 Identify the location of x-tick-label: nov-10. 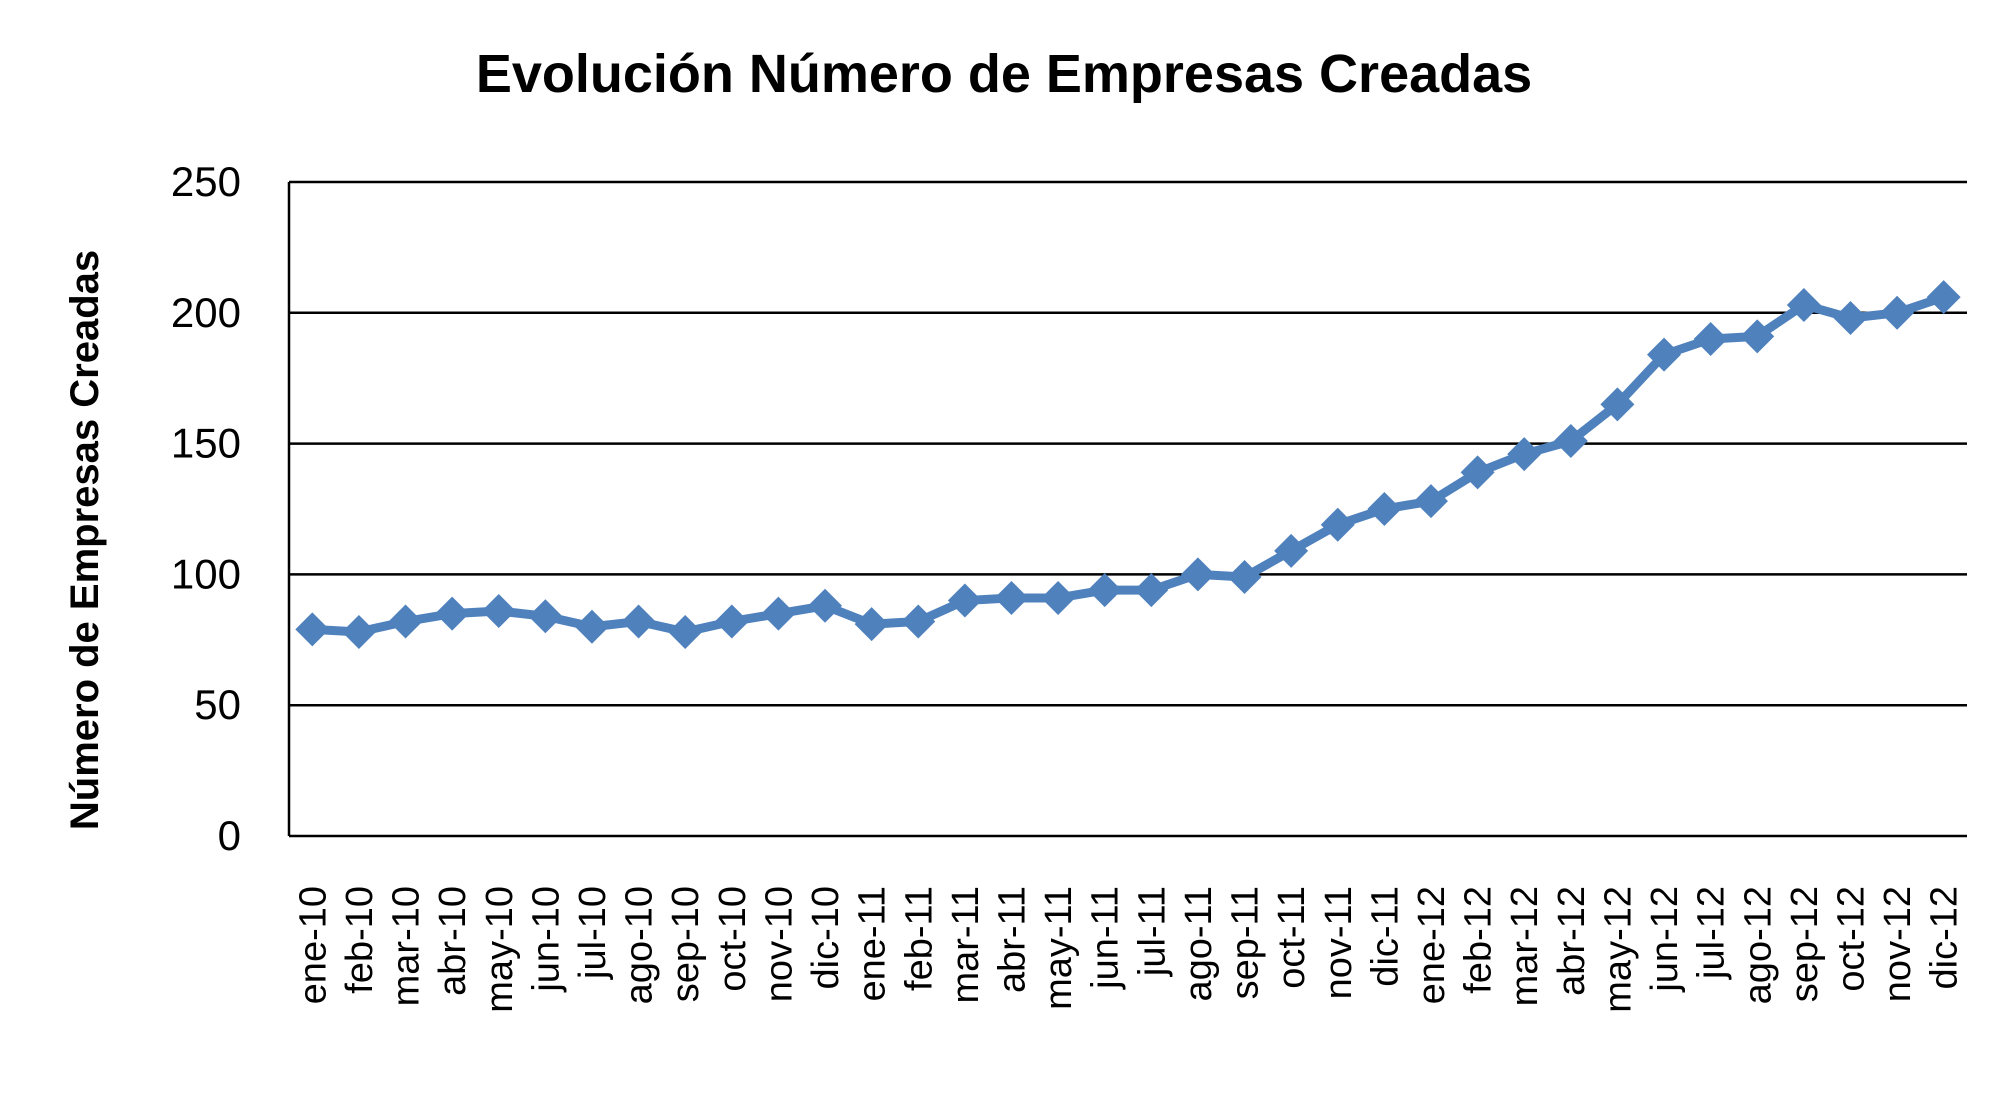
(779, 944).